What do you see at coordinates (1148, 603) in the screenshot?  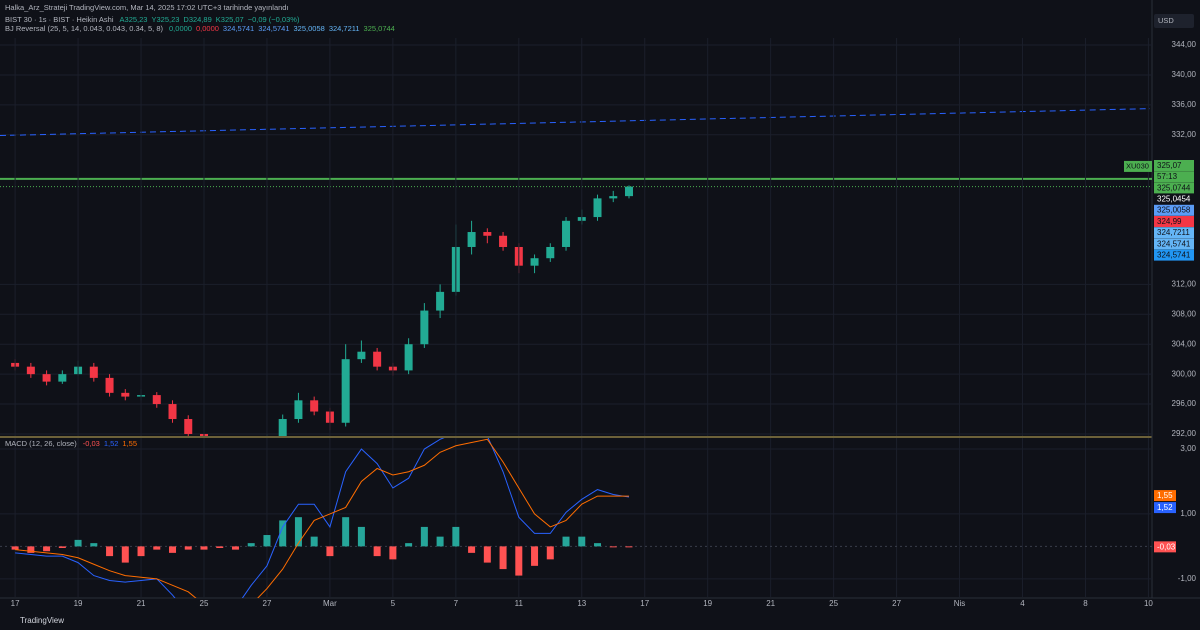 I see `x-tick-label: 10` at bounding box center [1148, 603].